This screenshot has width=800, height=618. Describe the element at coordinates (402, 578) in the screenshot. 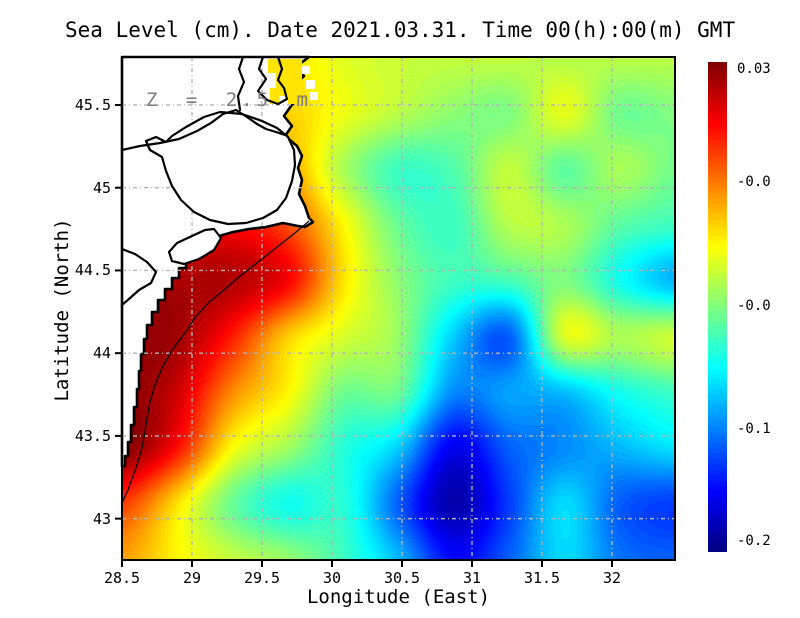

I see `x-tick-label: 30.5` at that location.